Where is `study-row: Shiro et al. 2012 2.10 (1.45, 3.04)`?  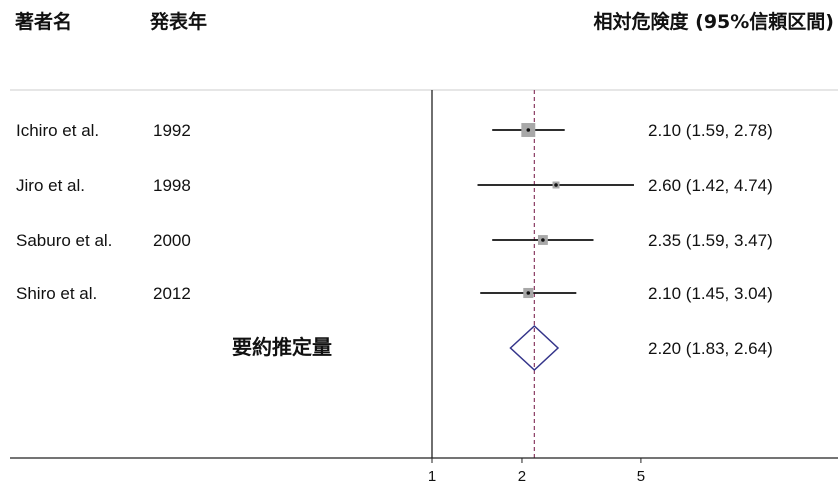 study-row: Shiro et al. 2012 2.10 (1.45, 3.04) is located at coordinates (394, 293).